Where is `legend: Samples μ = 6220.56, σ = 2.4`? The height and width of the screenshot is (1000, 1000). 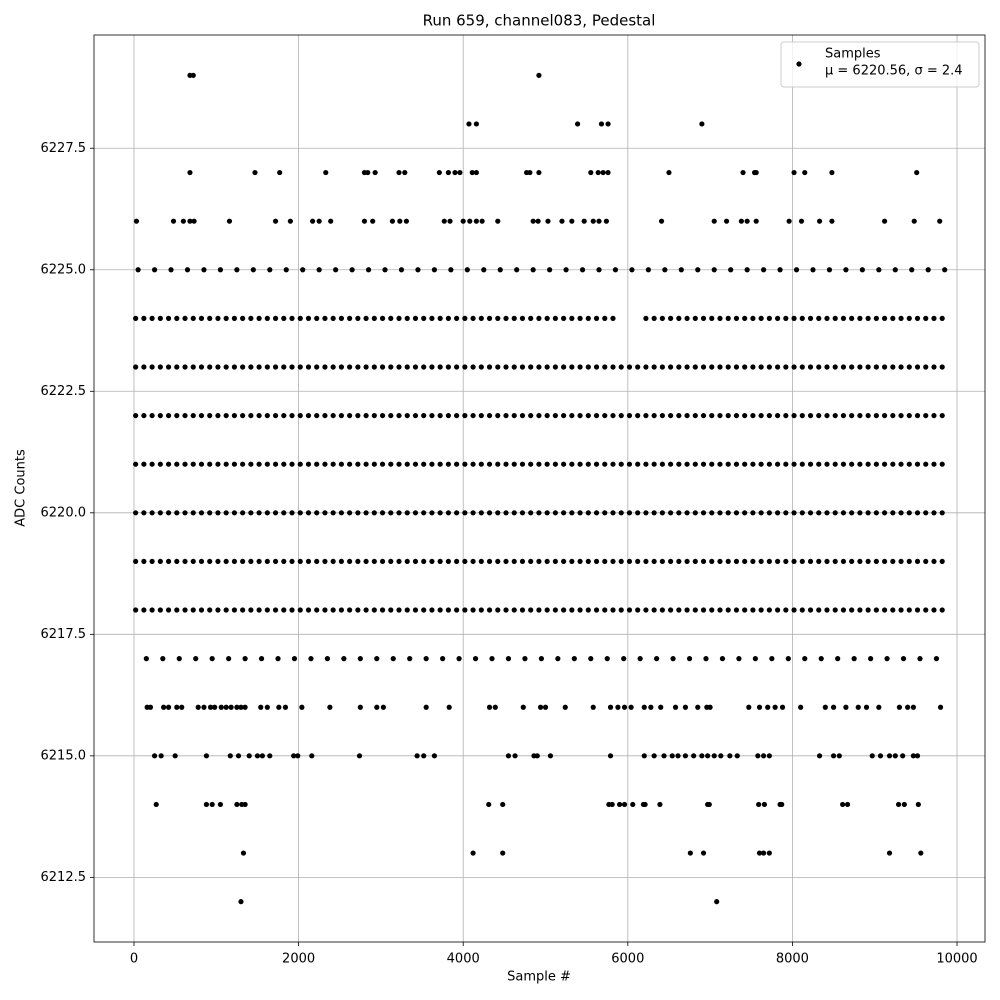 legend: Samples μ = 6220.56, σ = 2.4 is located at coordinates (880, 64).